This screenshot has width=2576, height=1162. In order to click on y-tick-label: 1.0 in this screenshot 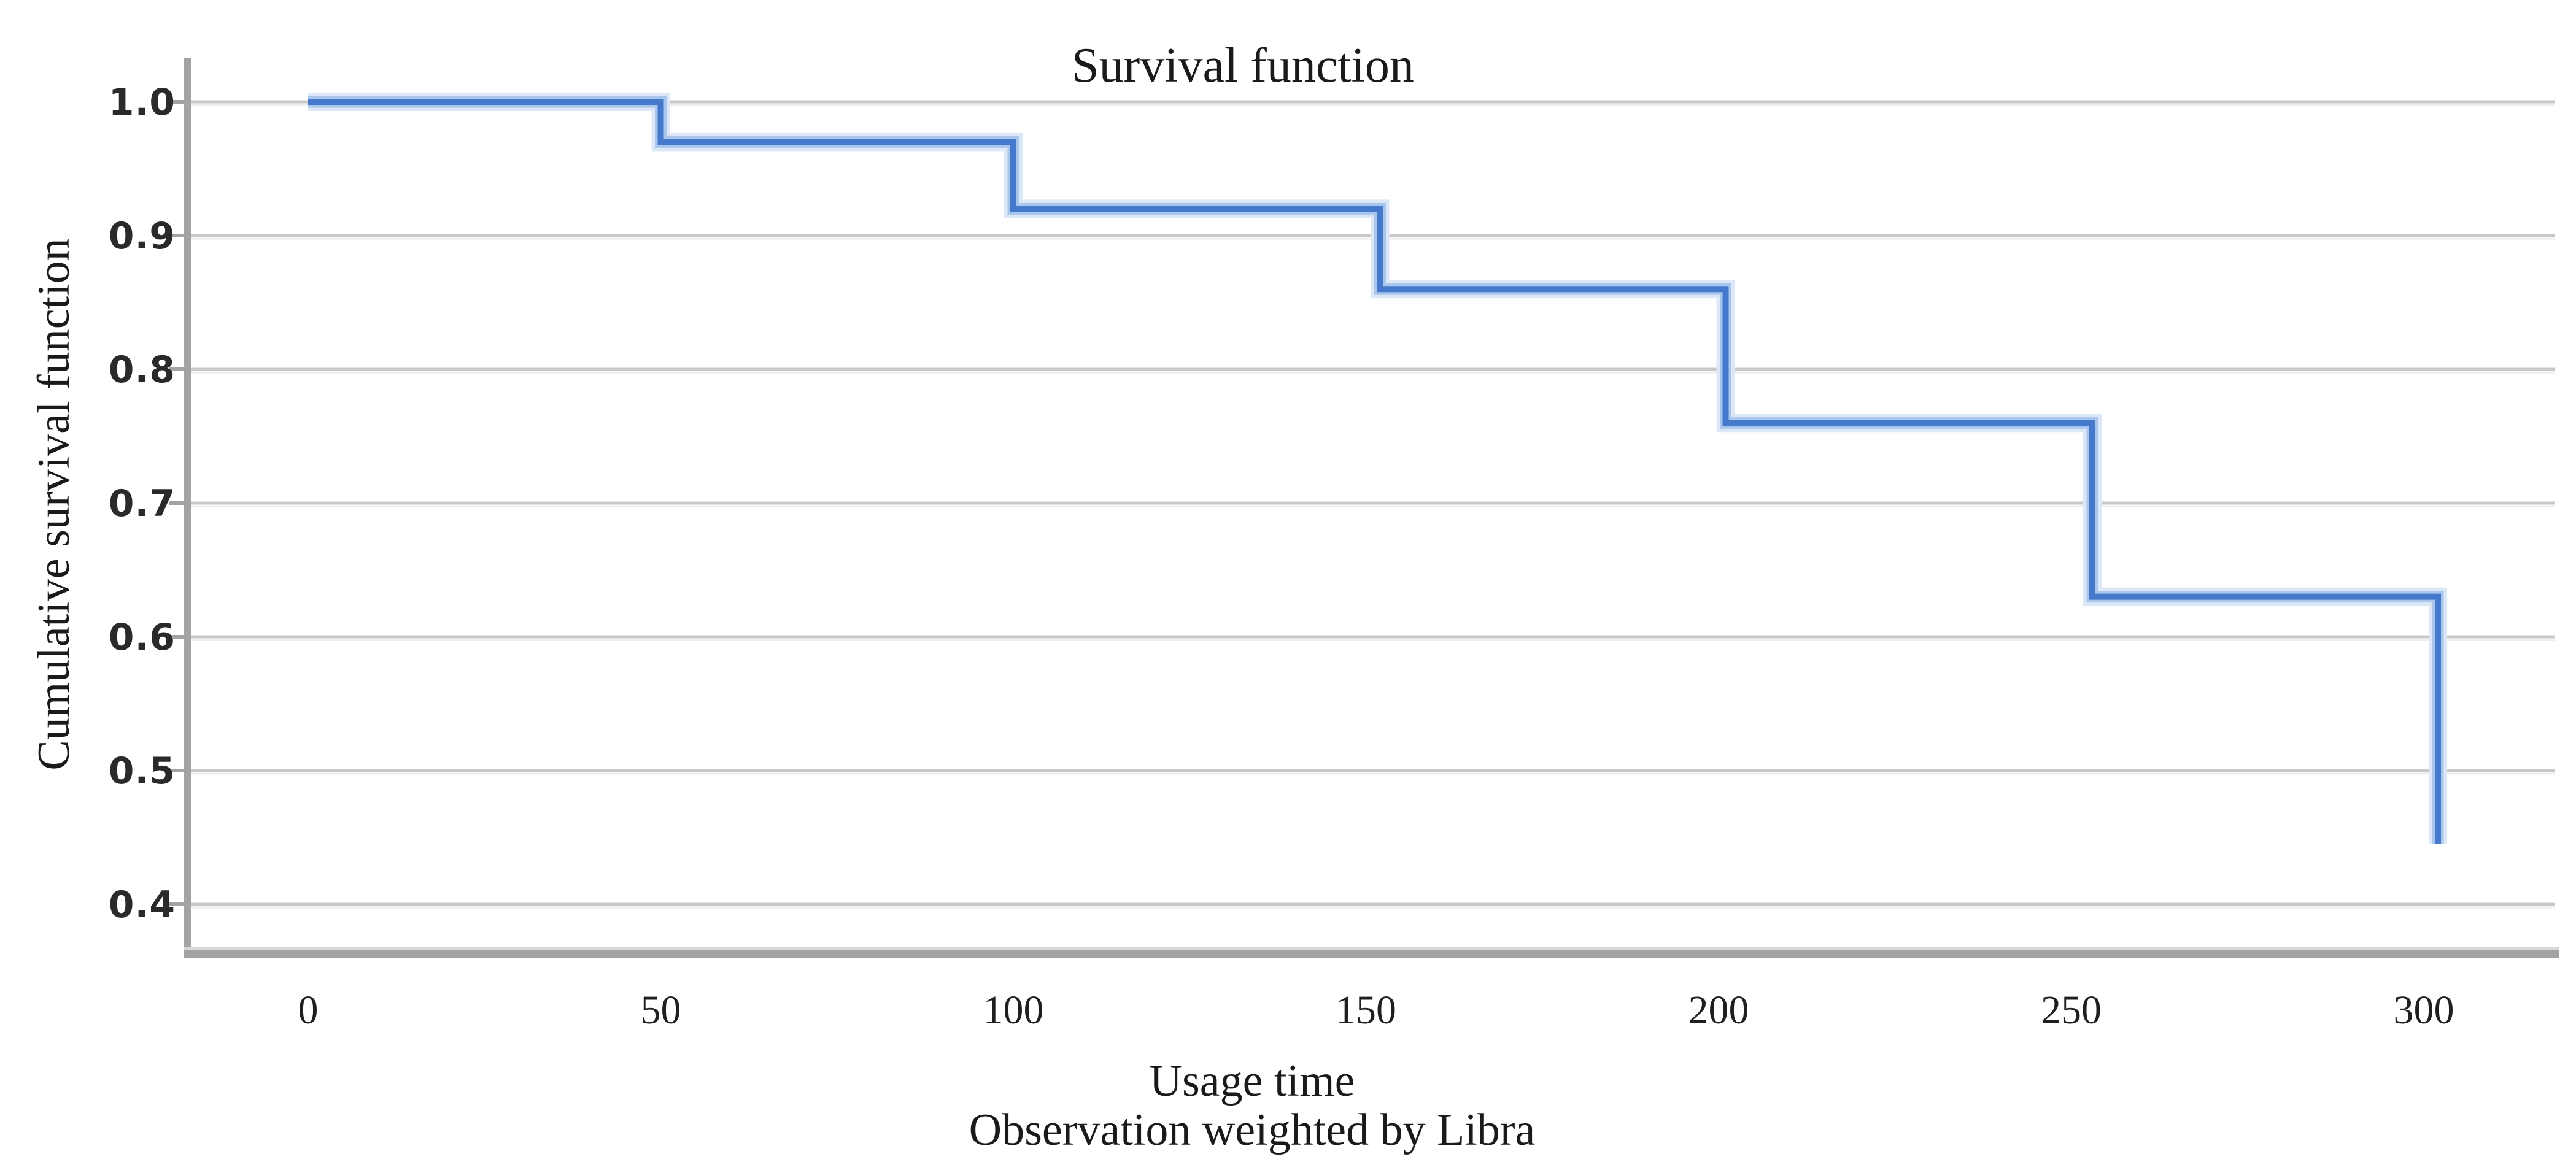, I will do `click(142, 102)`.